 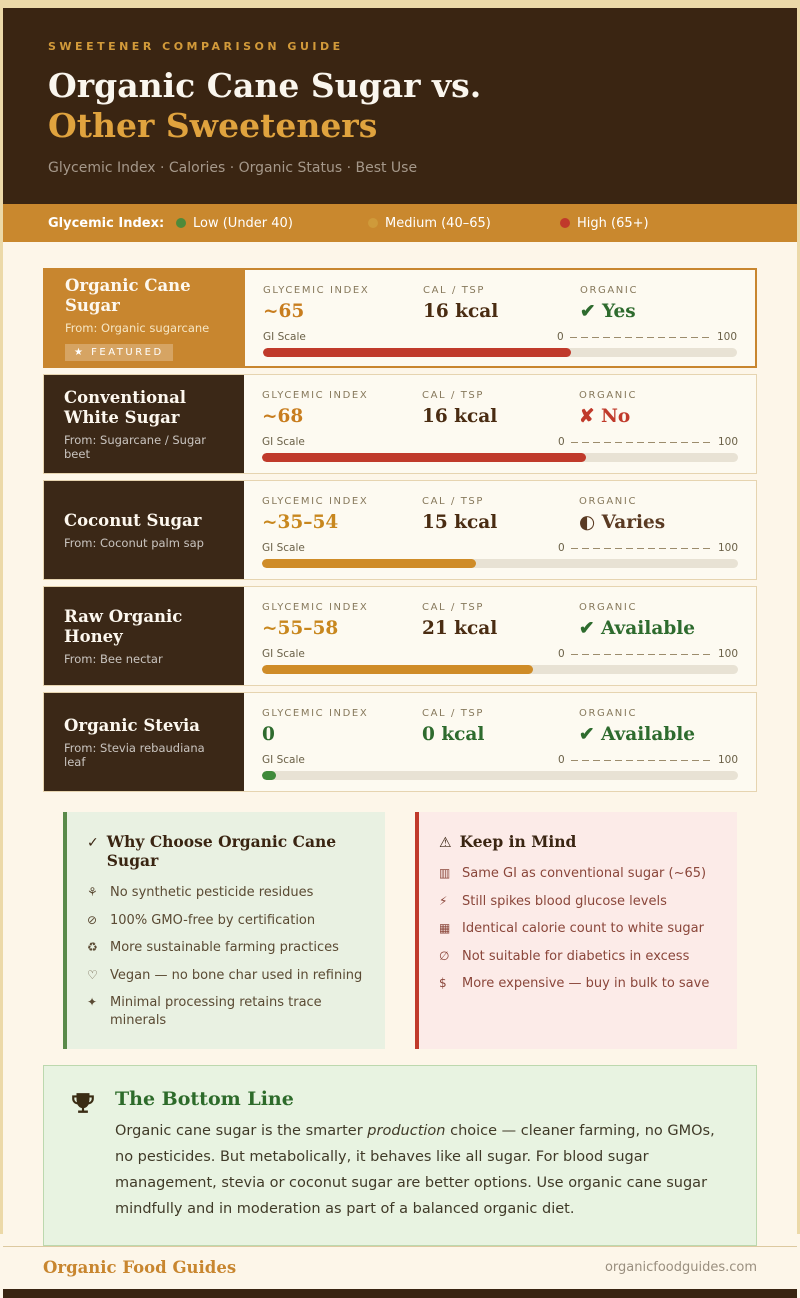 I want to click on pros-list-item: ♻ More sustainable farming practices, so click(x=226, y=948).